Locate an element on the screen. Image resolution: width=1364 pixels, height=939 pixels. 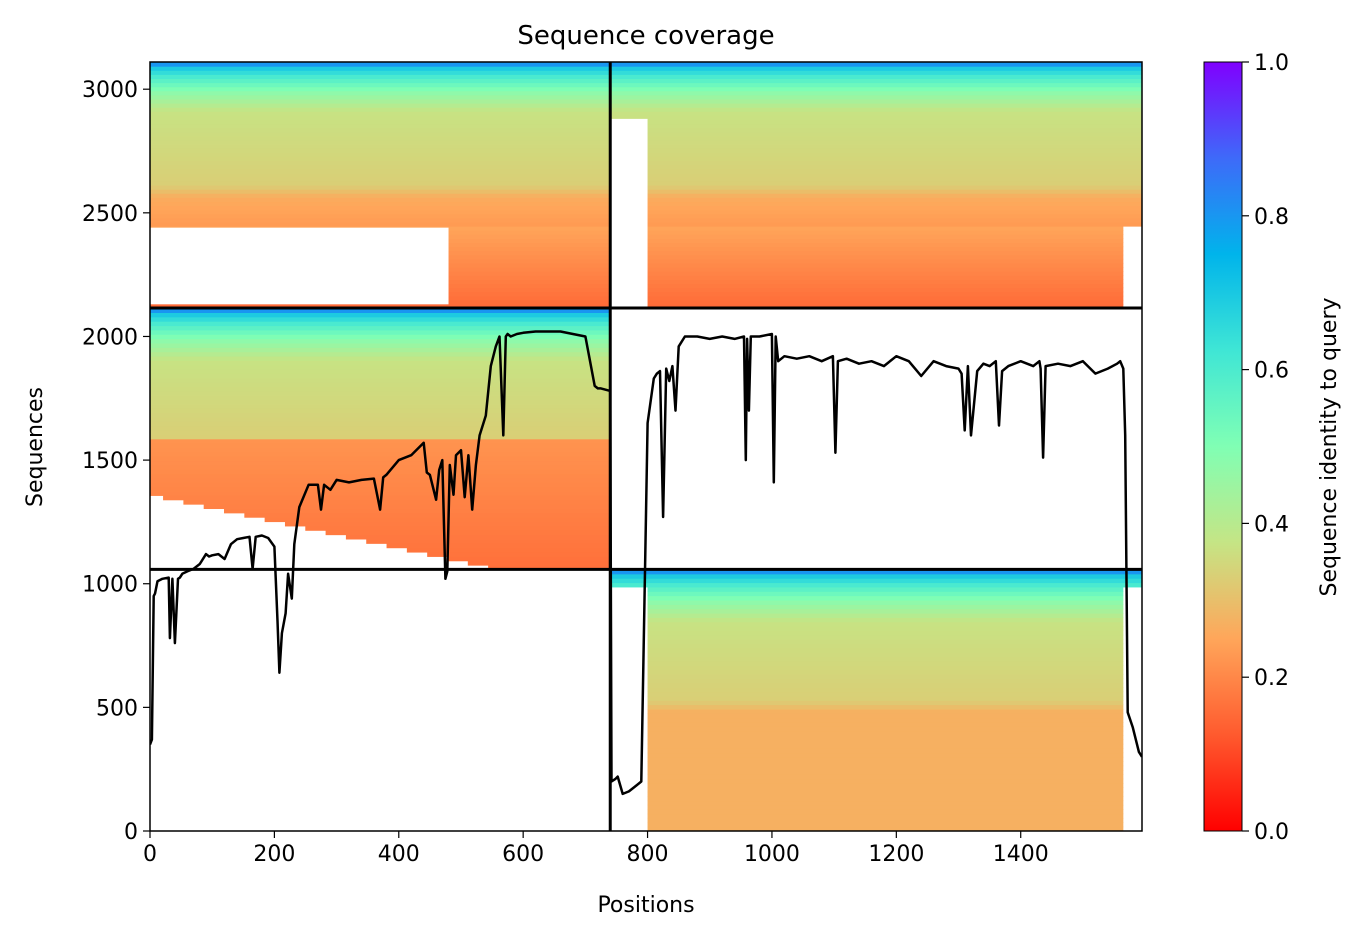
x-tick-label: 1400 is located at coordinates (1021, 854).